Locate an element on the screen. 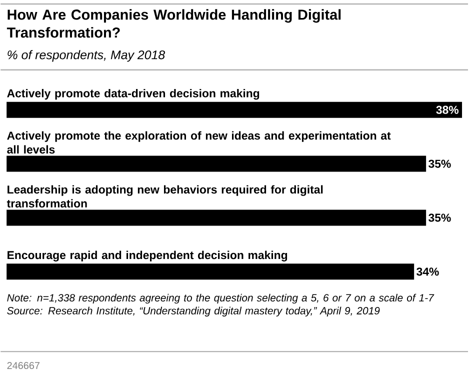 The width and height of the screenshot is (470, 379). data-label: 34% is located at coordinates (427, 272).